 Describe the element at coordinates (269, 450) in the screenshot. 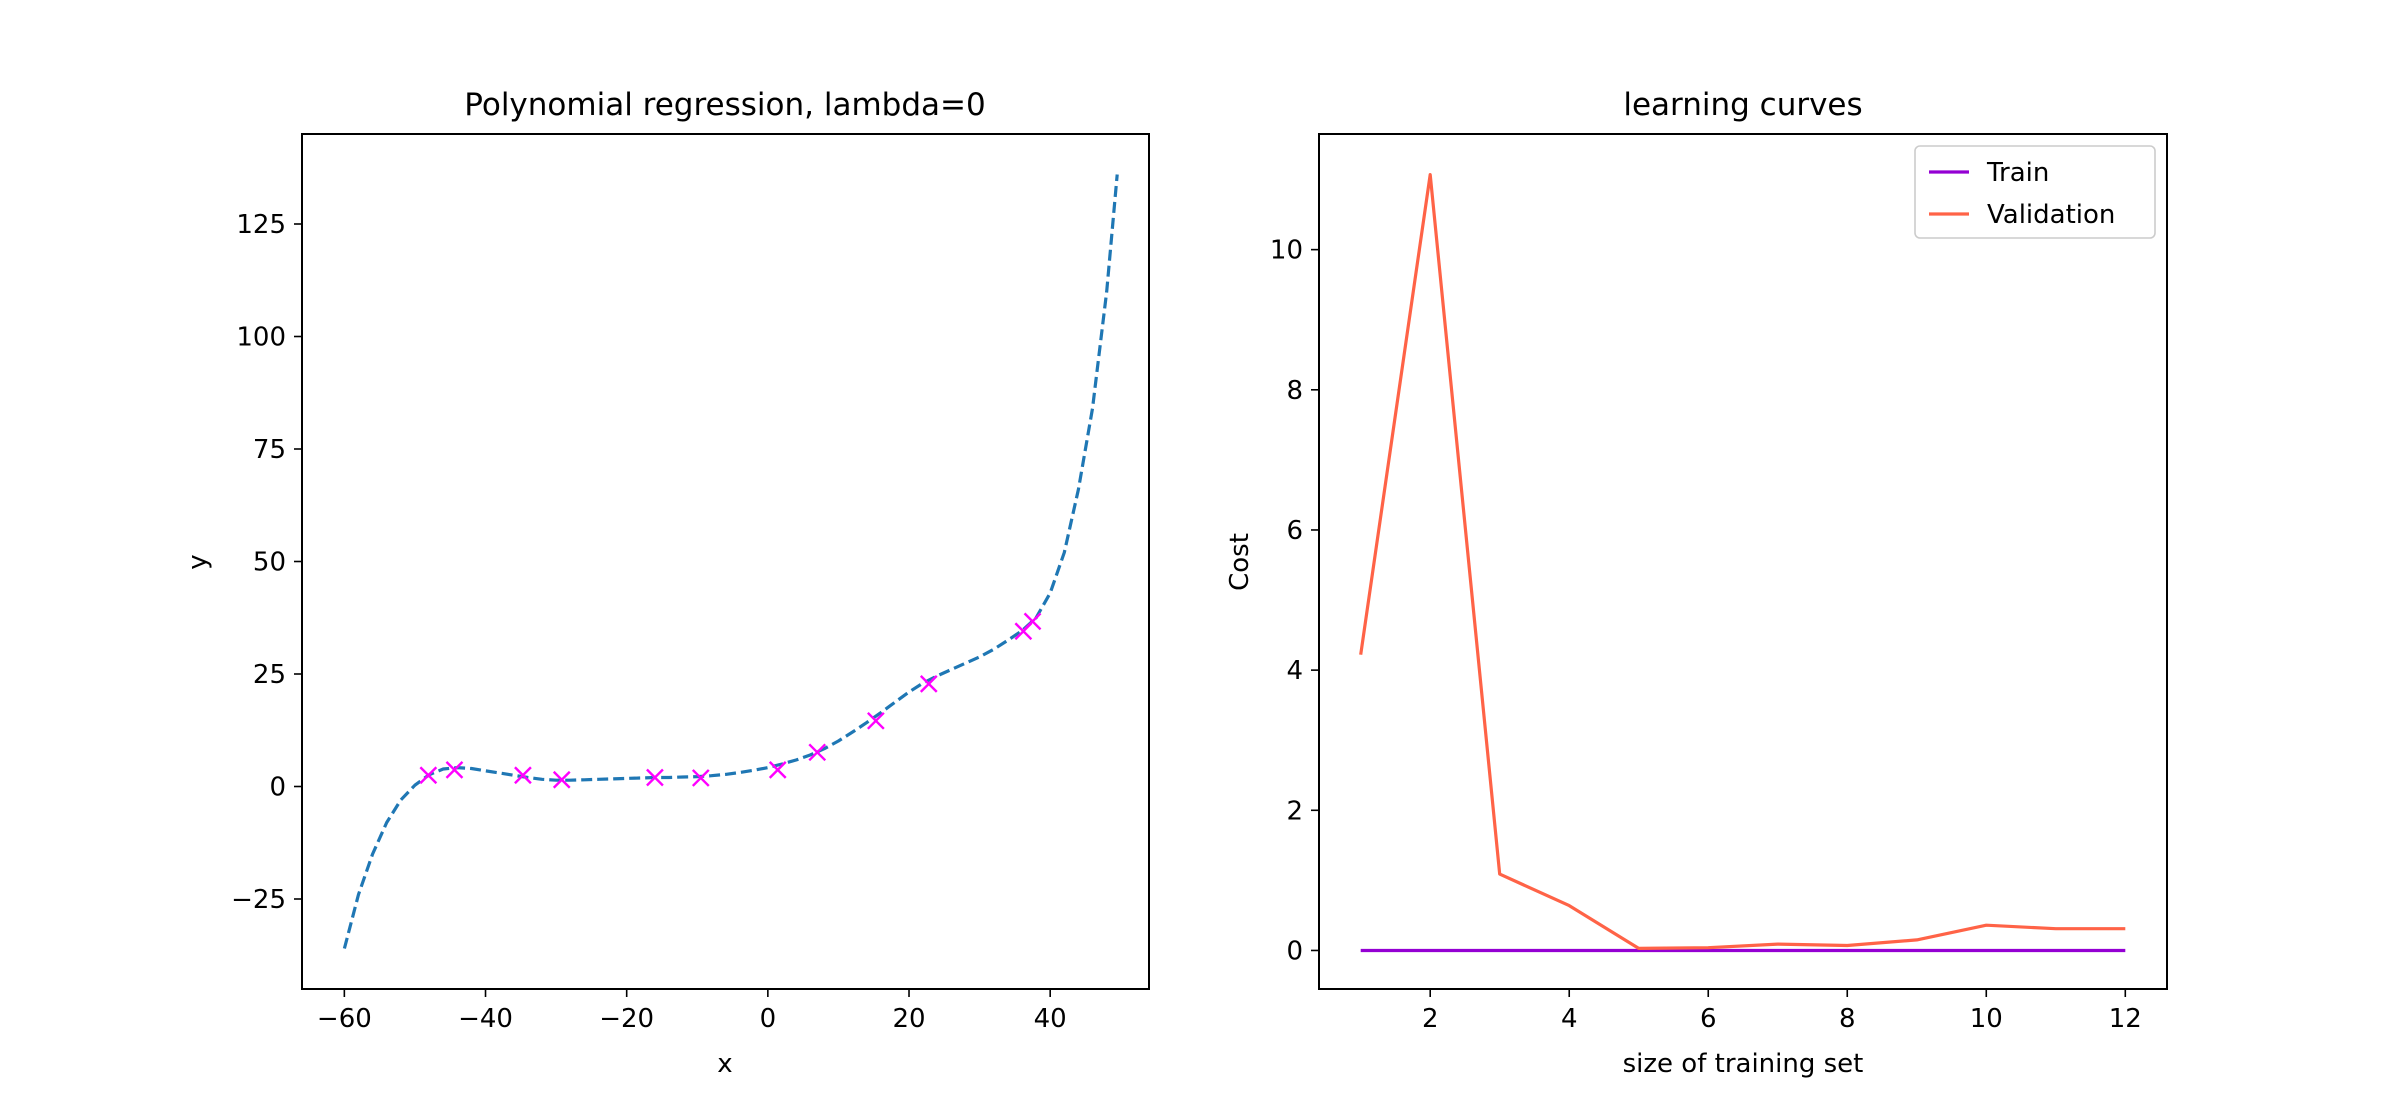

I see `y-tick-label: 75` at that location.